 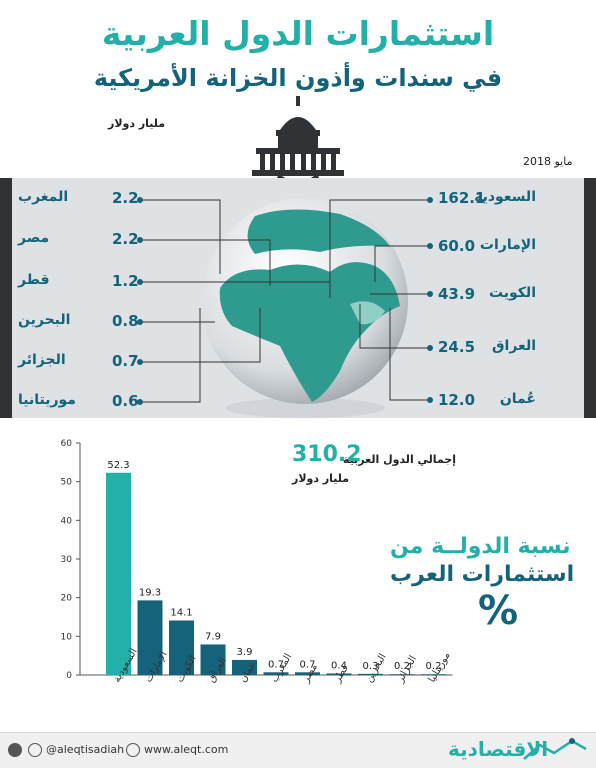 I want to click on bar-value-label: 19.3, so click(x=150, y=592).